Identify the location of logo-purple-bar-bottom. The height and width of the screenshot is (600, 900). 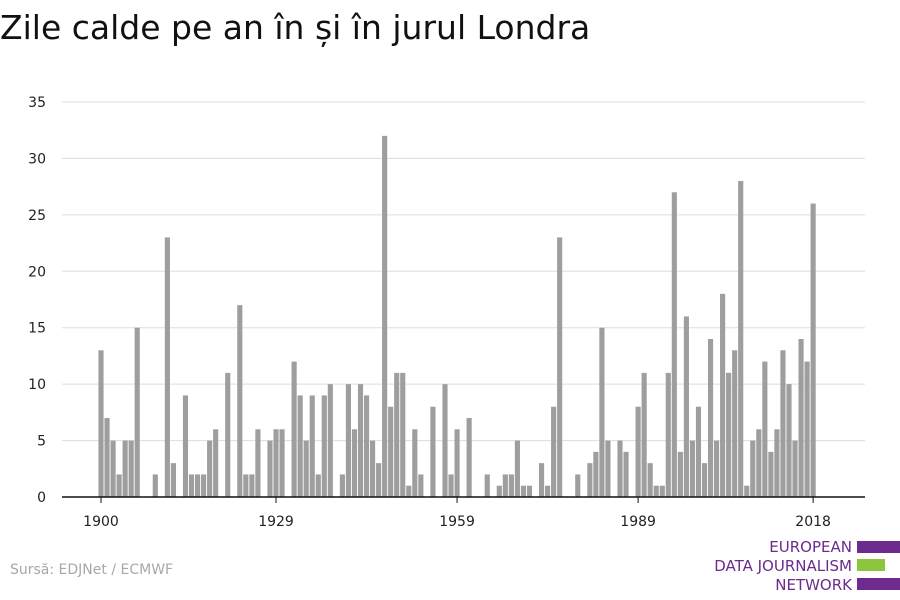
(878, 584).